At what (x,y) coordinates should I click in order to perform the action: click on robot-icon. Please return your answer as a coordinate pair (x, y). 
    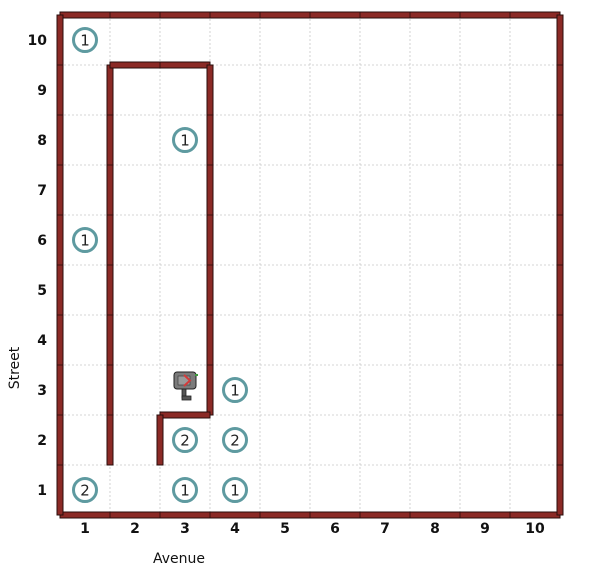
    Looking at the image, I should click on (185, 386).